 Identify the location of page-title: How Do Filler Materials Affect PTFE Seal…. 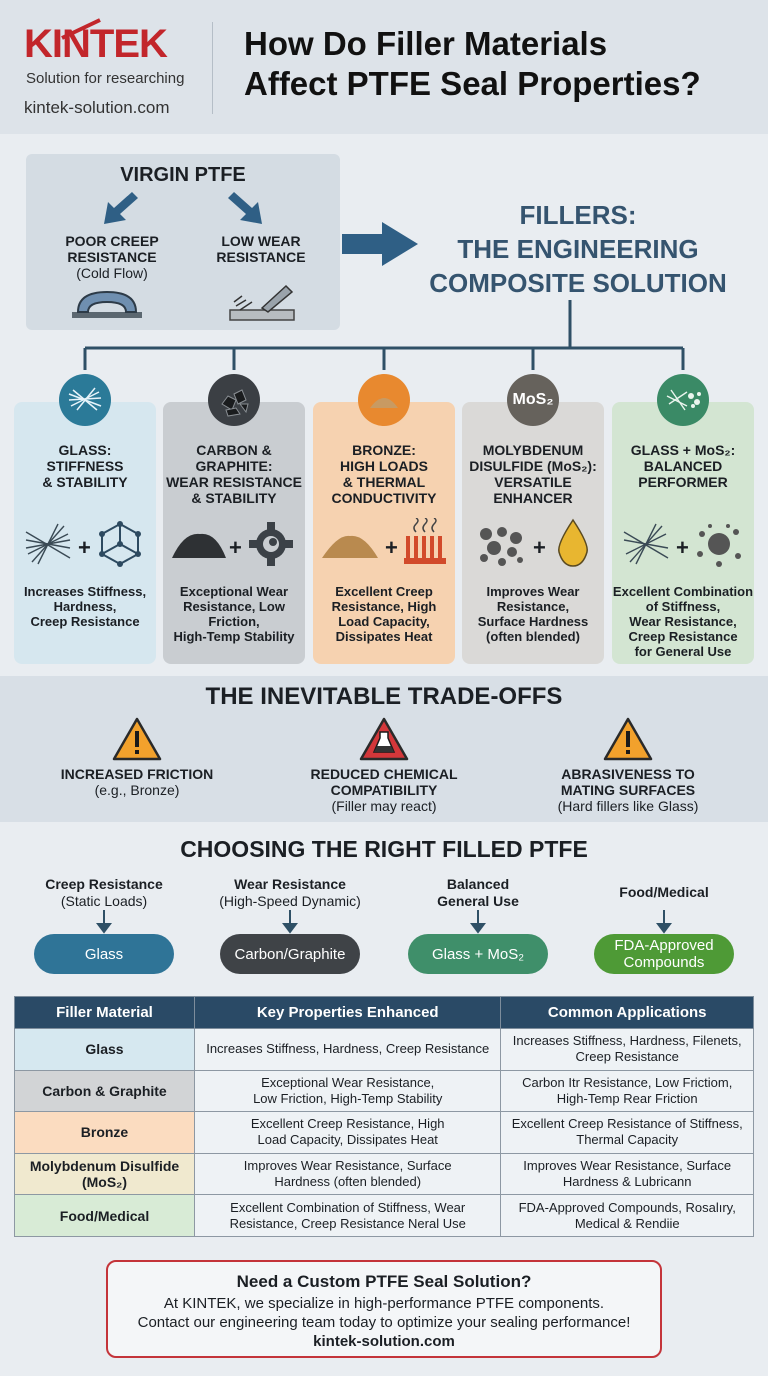
(472, 64).